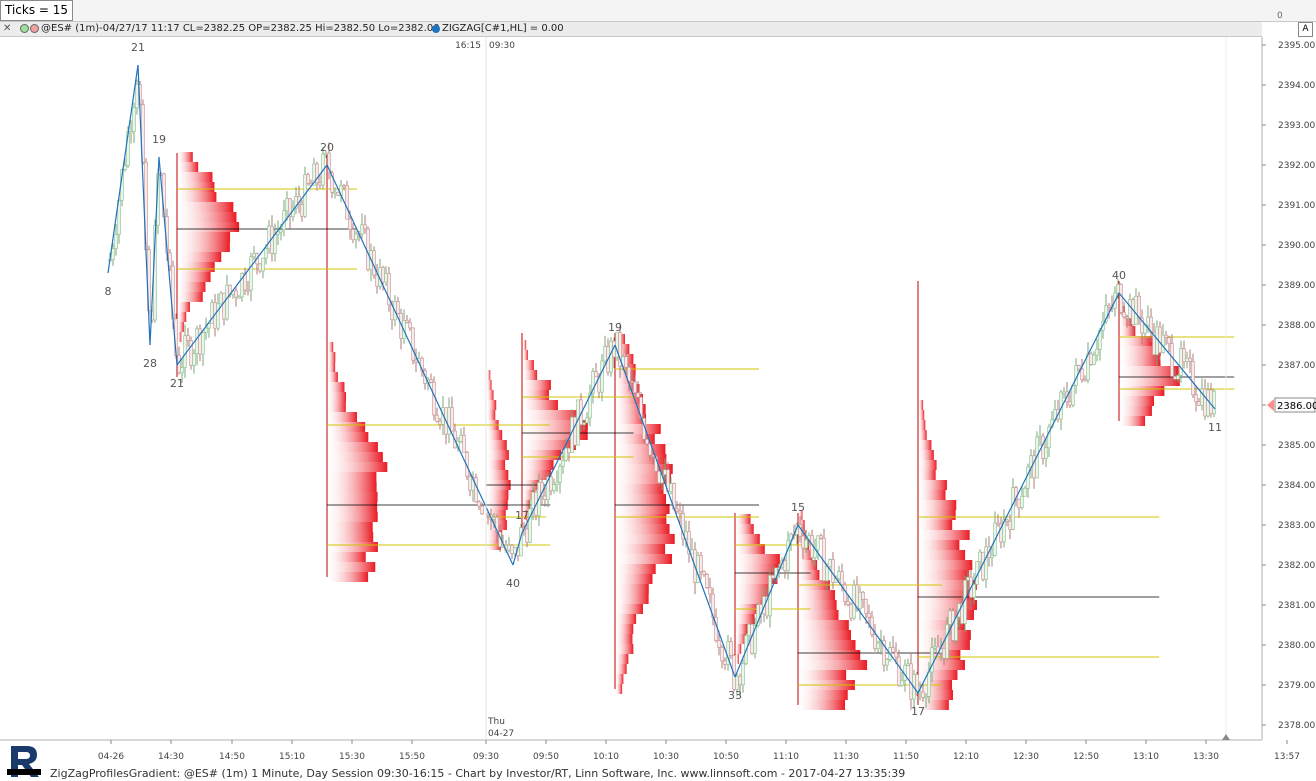 The image size is (1316, 781). Describe the element at coordinates (1226, 737) in the screenshot. I see `time-cursor-marker` at that location.